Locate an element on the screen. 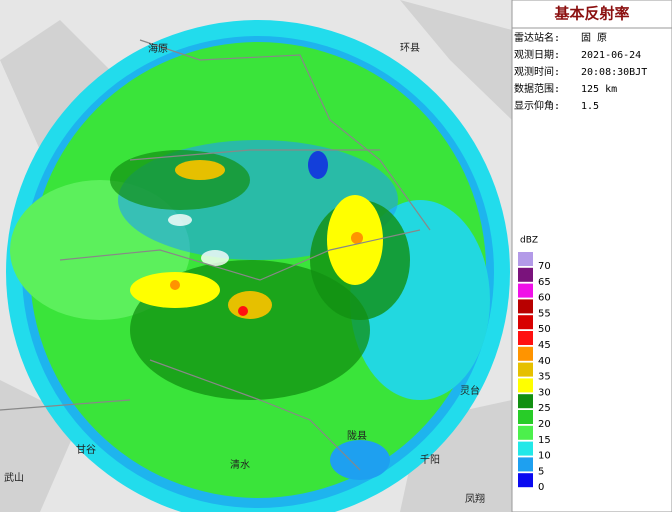  legend-value: 35 is located at coordinates (544, 377).